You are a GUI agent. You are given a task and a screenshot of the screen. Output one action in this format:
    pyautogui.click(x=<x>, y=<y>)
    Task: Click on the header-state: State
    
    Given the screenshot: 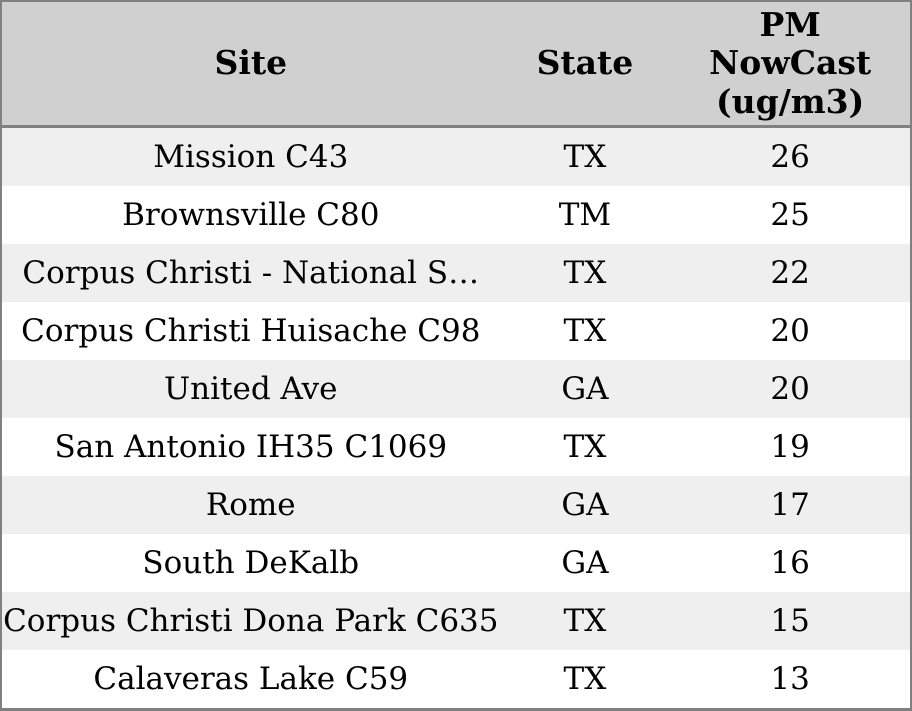 What is the action you would take?
    pyautogui.click(x=585, y=65)
    